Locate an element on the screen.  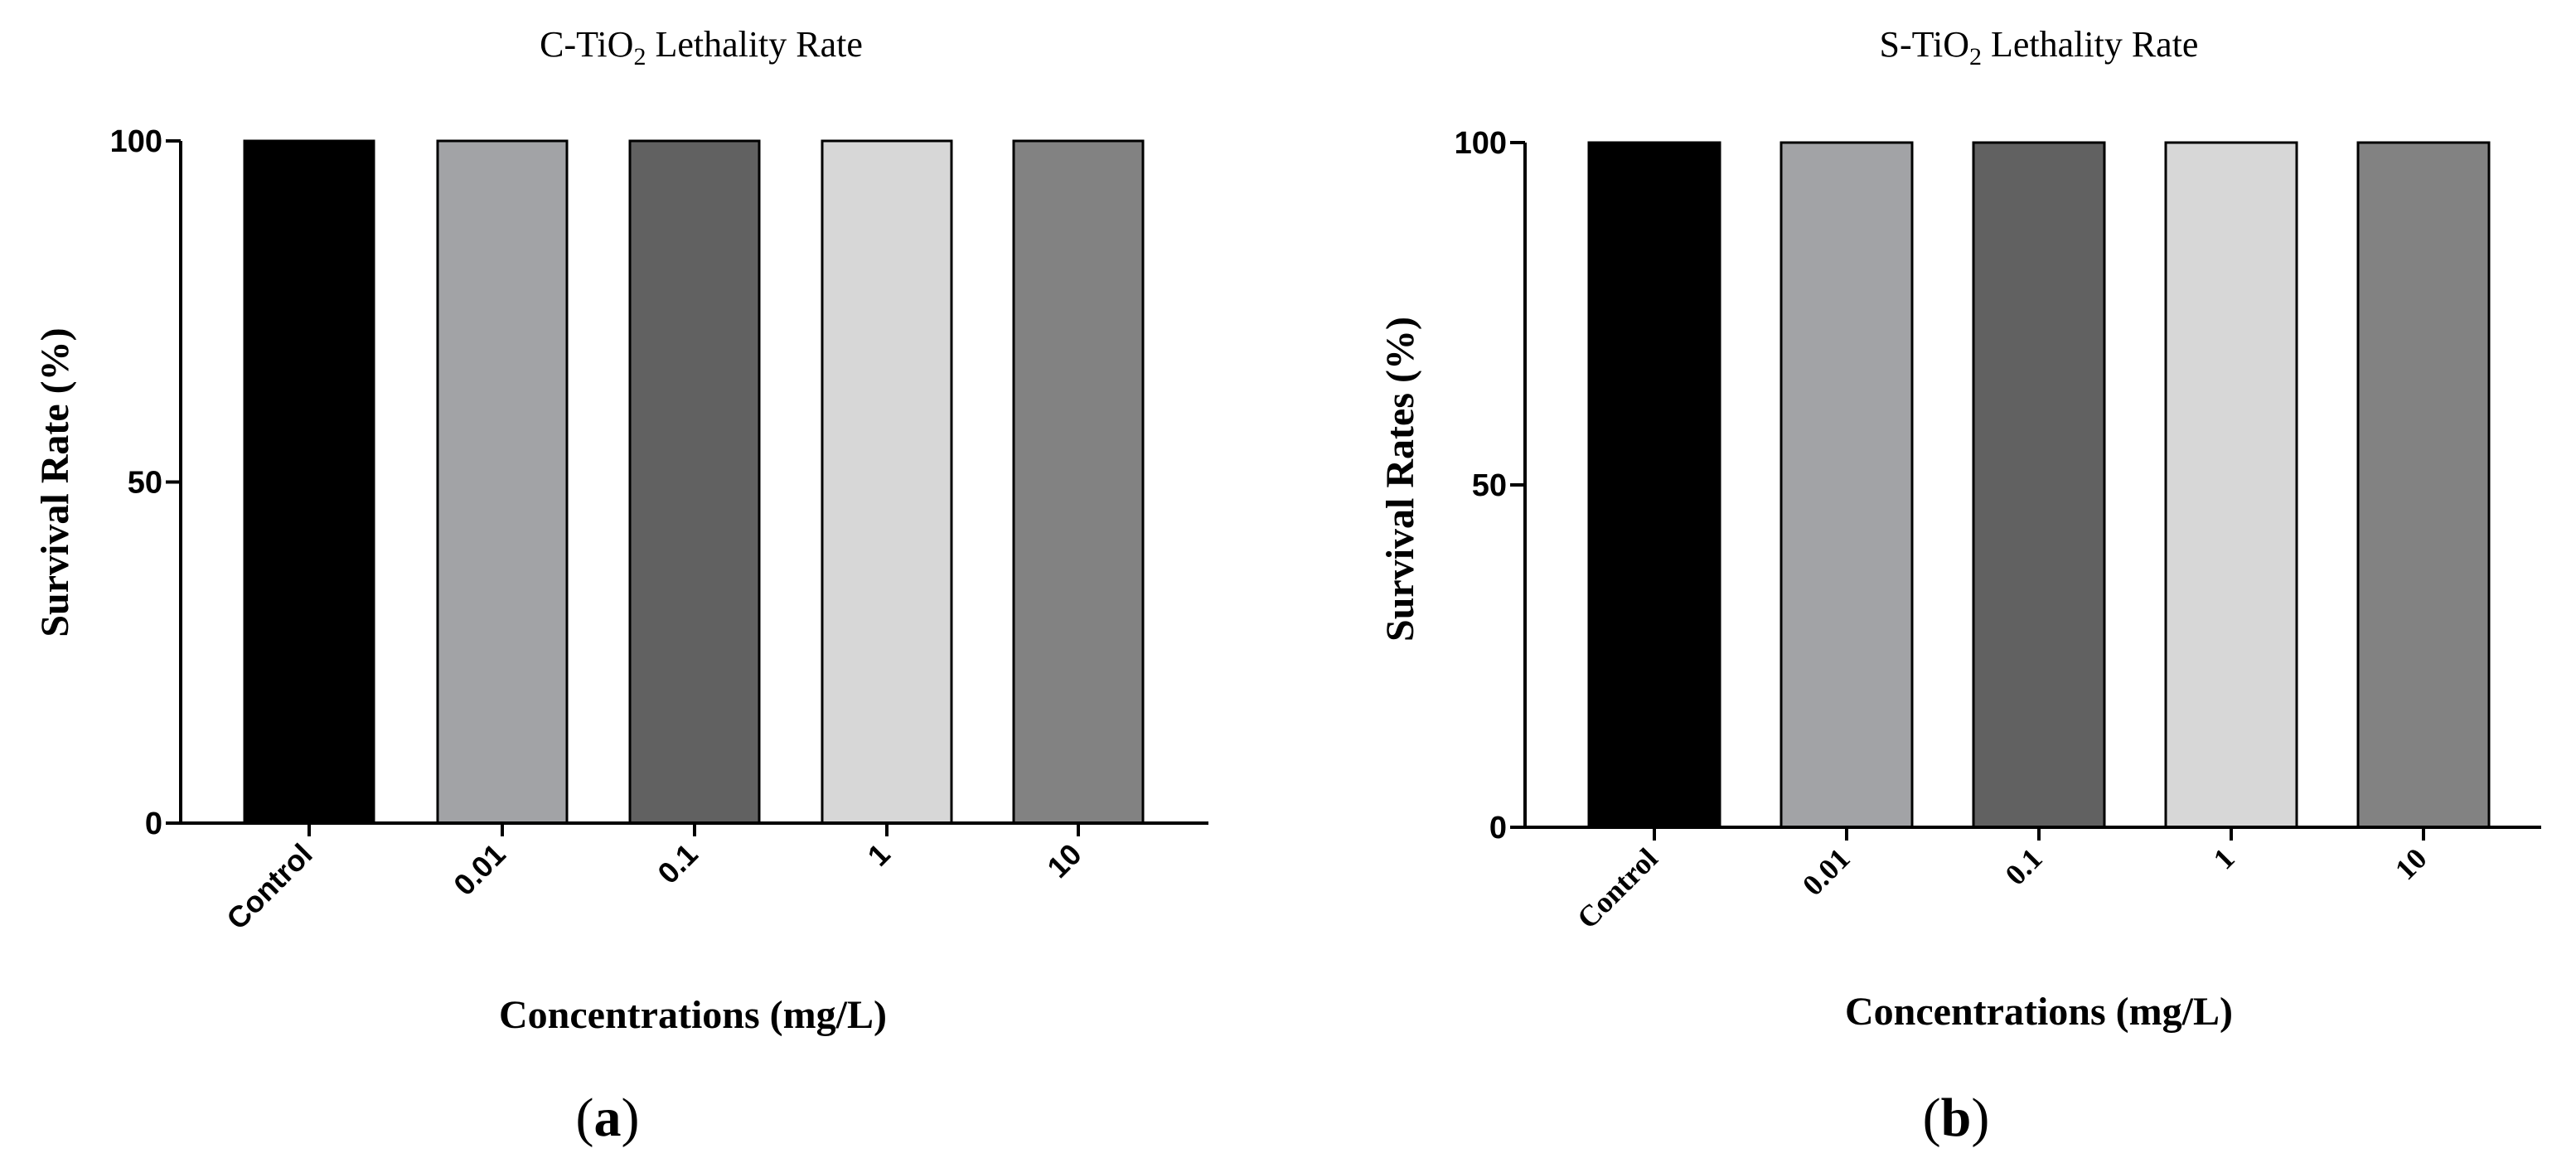
x-tick-label-a-3: 0.1 is located at coordinates (677, 863).